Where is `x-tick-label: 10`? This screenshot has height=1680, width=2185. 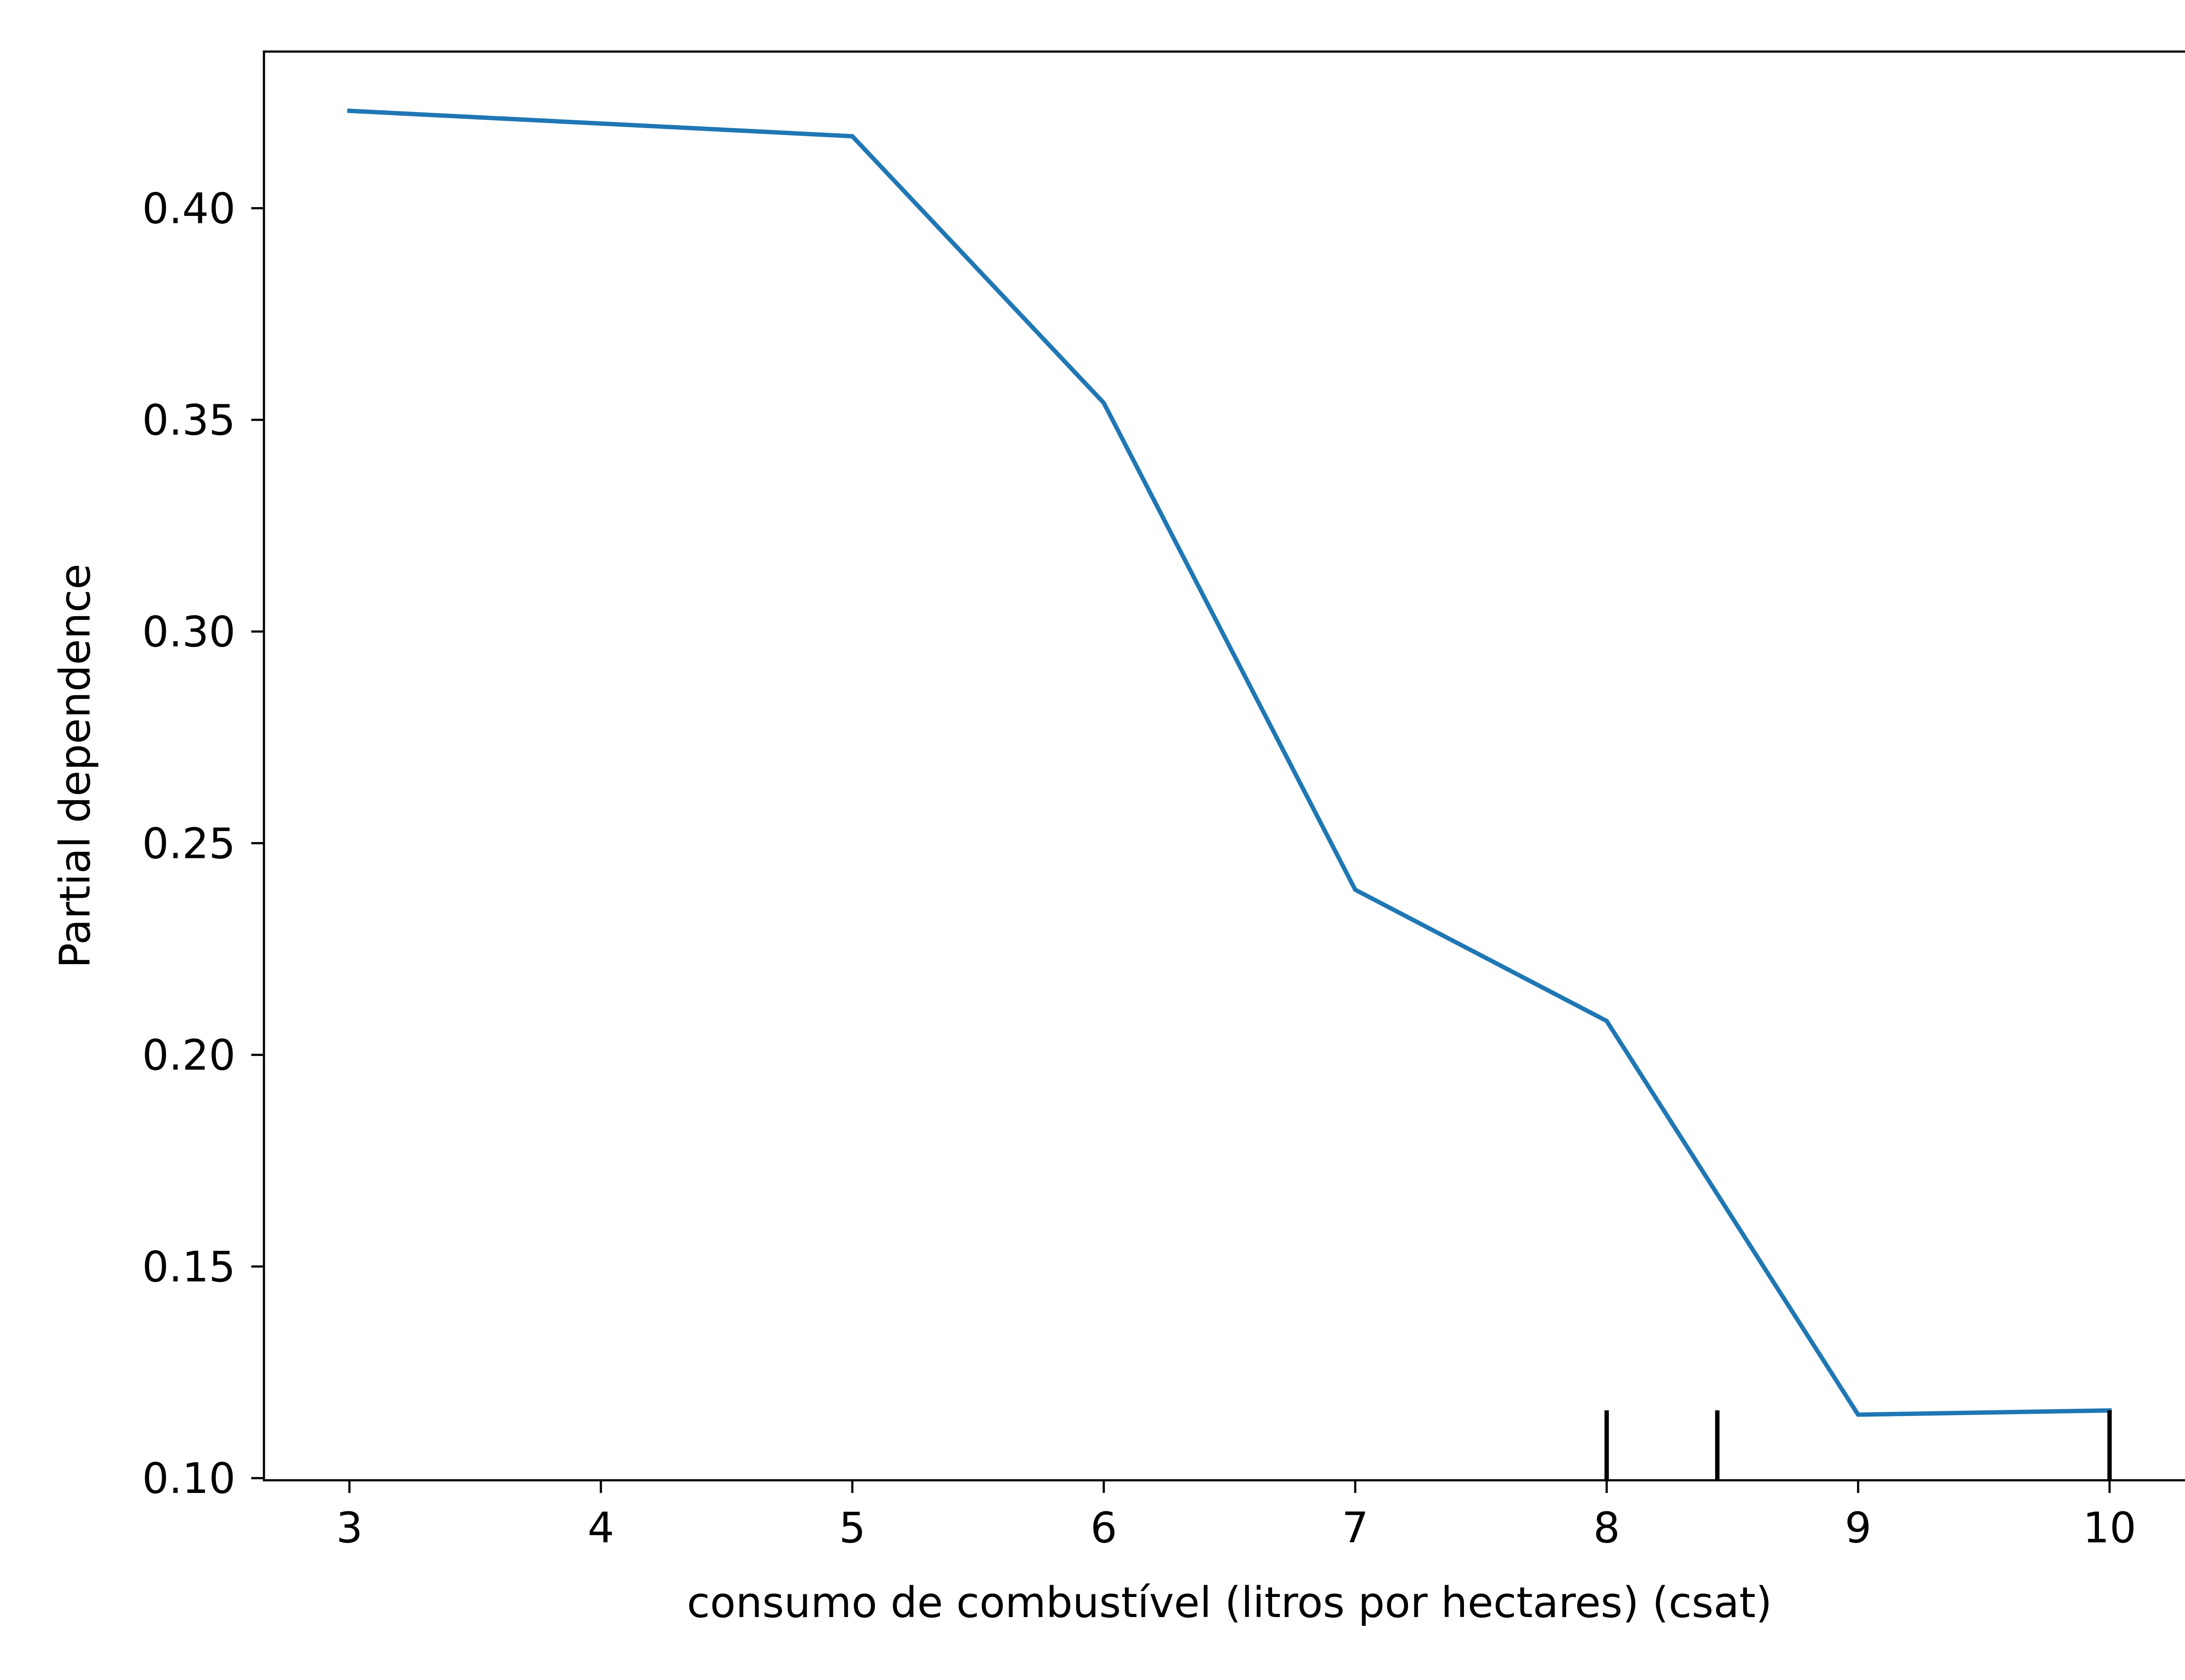
x-tick-label: 10 is located at coordinates (2109, 1527).